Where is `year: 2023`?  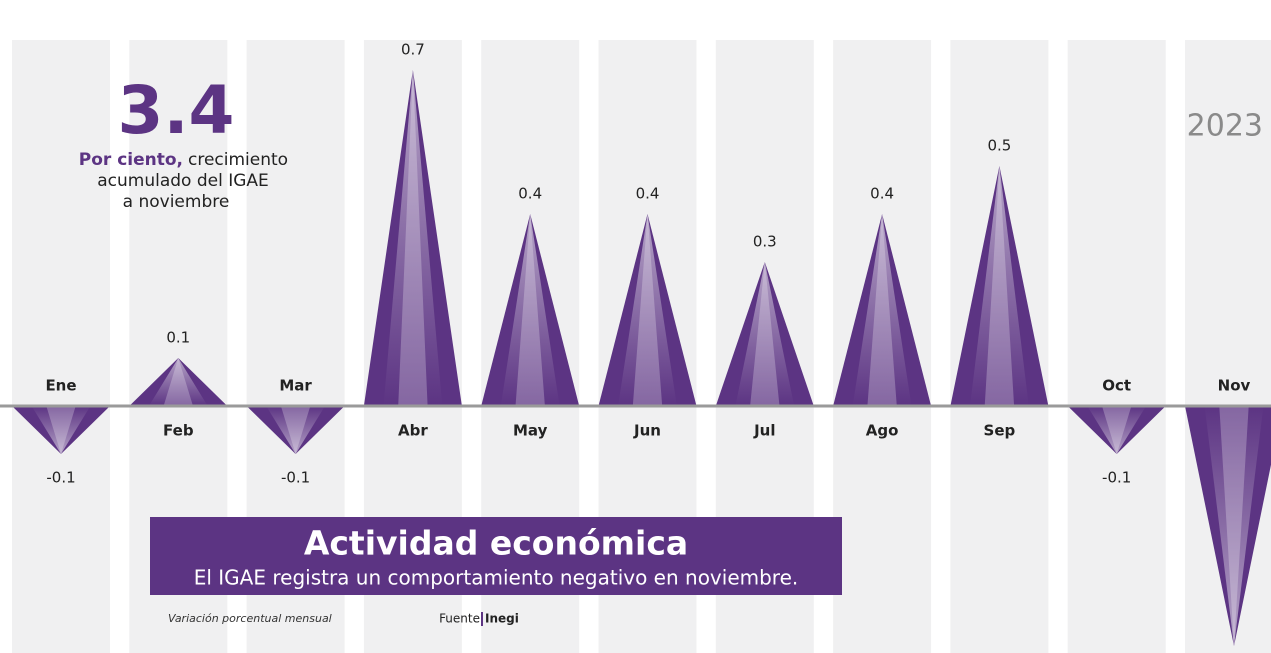 year: 2023 is located at coordinates (1225, 126).